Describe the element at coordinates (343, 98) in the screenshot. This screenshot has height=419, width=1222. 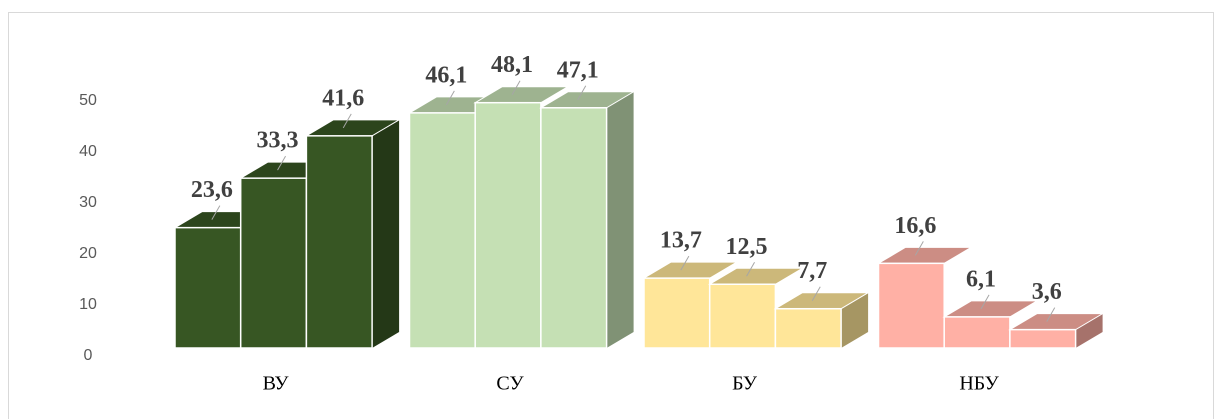
I see `data-label: 41,6` at that location.